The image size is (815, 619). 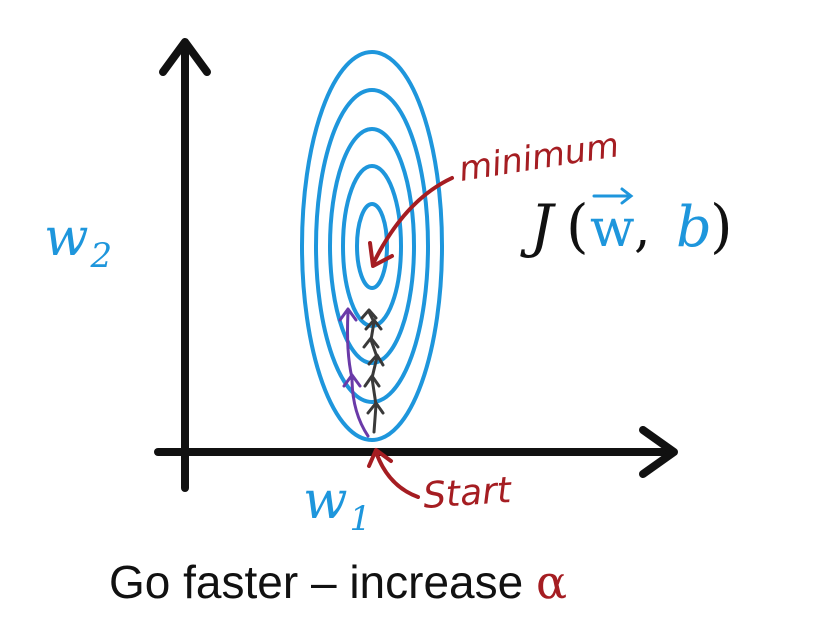 What do you see at coordinates (539, 157) in the screenshot?
I see `minimum-annotation: minimum` at bounding box center [539, 157].